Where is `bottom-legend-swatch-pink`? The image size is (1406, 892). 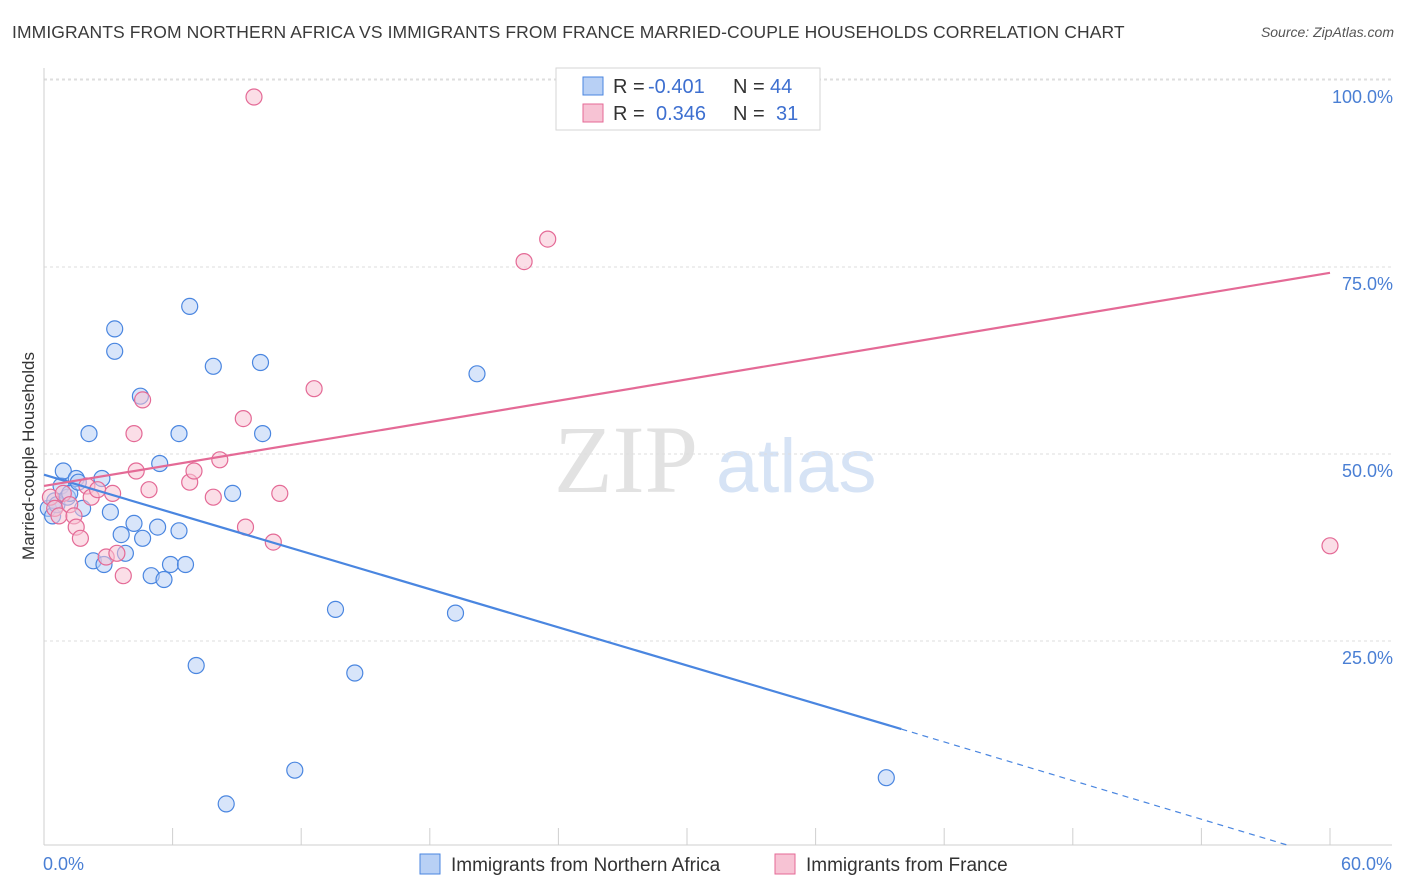 bottom-legend-swatch-pink is located at coordinates (785, 864).